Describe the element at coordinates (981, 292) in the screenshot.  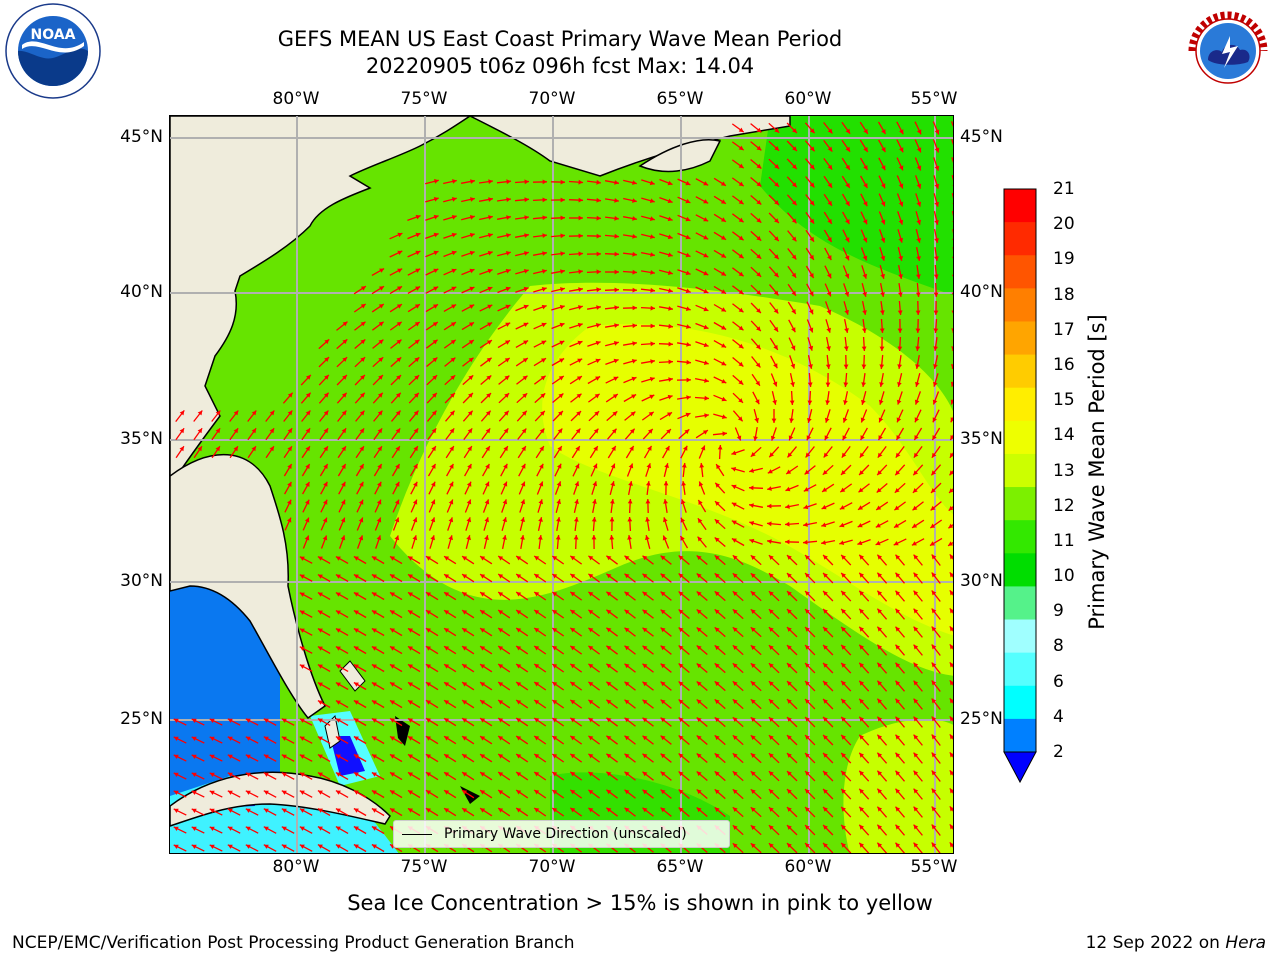
I see `lat-label-right: 40°N` at that location.